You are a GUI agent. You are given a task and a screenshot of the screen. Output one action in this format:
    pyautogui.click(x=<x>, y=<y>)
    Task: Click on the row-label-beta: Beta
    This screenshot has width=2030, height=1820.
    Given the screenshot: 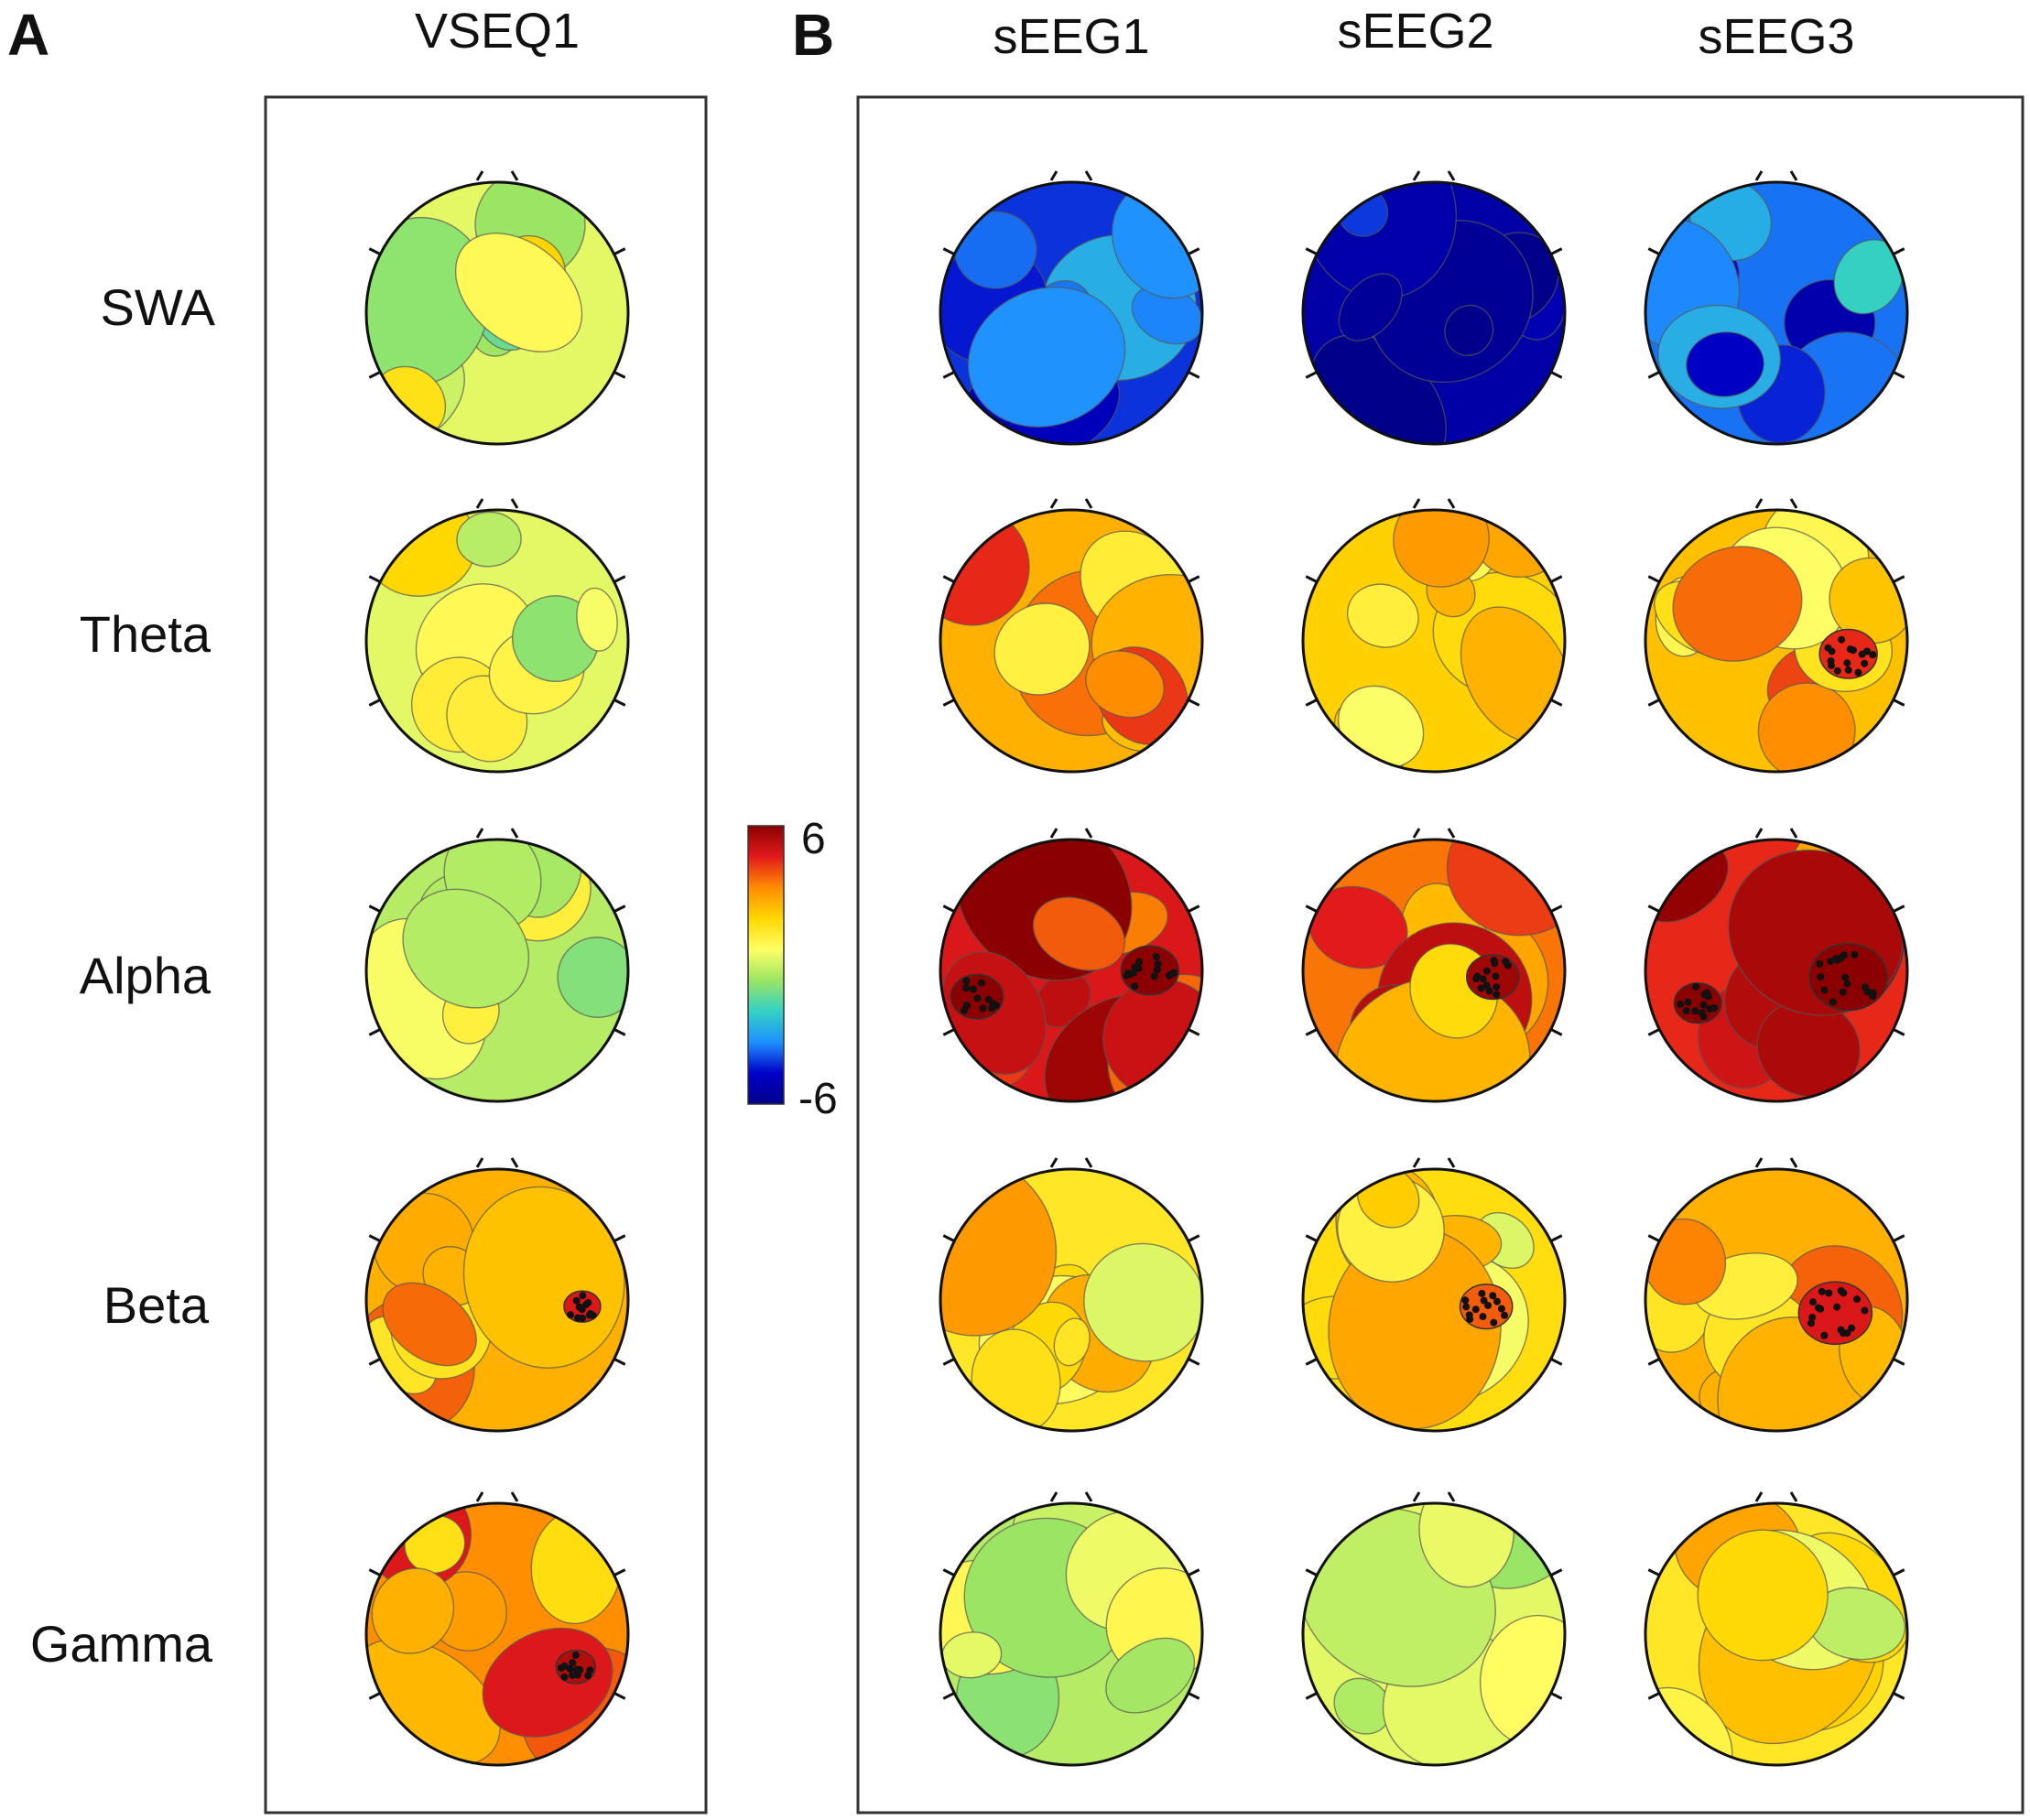 What is the action you would take?
    pyautogui.click(x=156, y=1305)
    